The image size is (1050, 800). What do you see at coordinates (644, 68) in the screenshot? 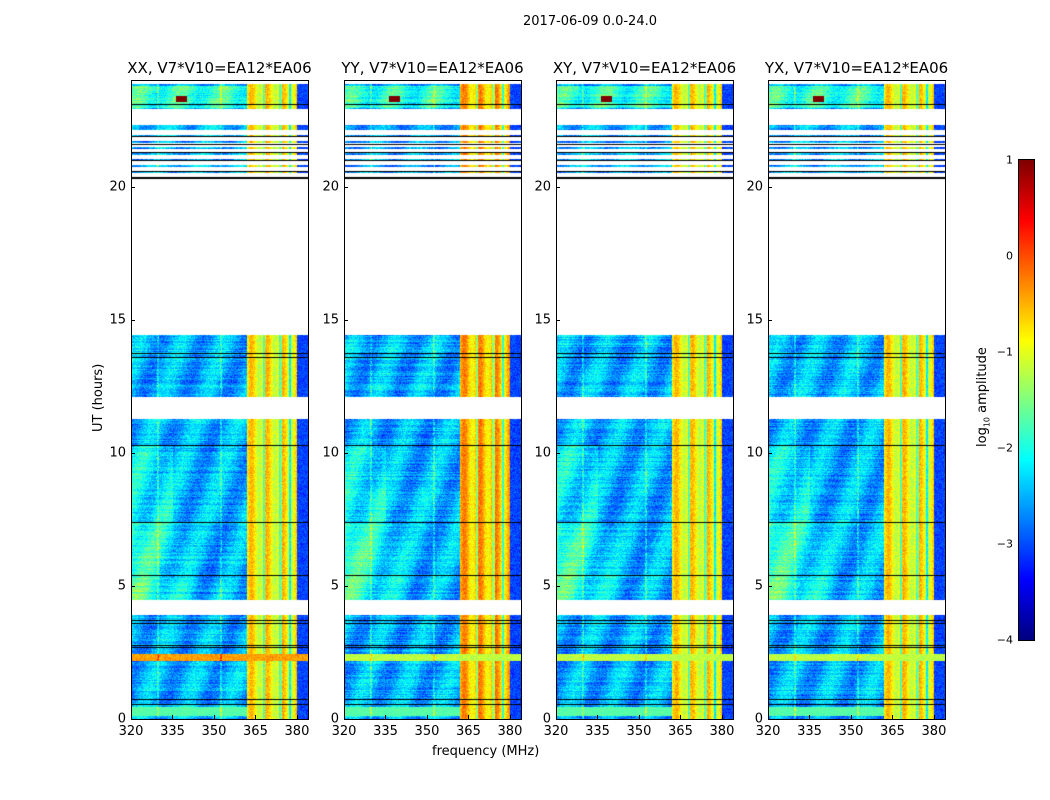
I see `panel-title-xy: XY, V7*V10=EA12*EA06` at bounding box center [644, 68].